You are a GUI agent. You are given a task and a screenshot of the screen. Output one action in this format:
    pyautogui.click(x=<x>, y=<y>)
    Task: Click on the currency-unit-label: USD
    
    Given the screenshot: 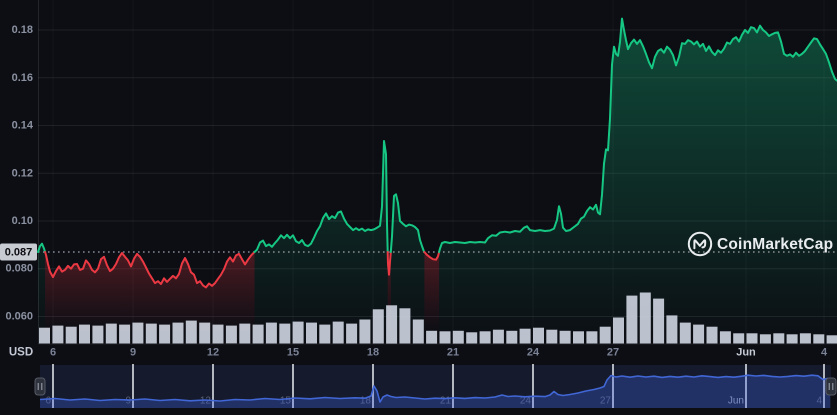 What is the action you would take?
    pyautogui.click(x=21, y=353)
    